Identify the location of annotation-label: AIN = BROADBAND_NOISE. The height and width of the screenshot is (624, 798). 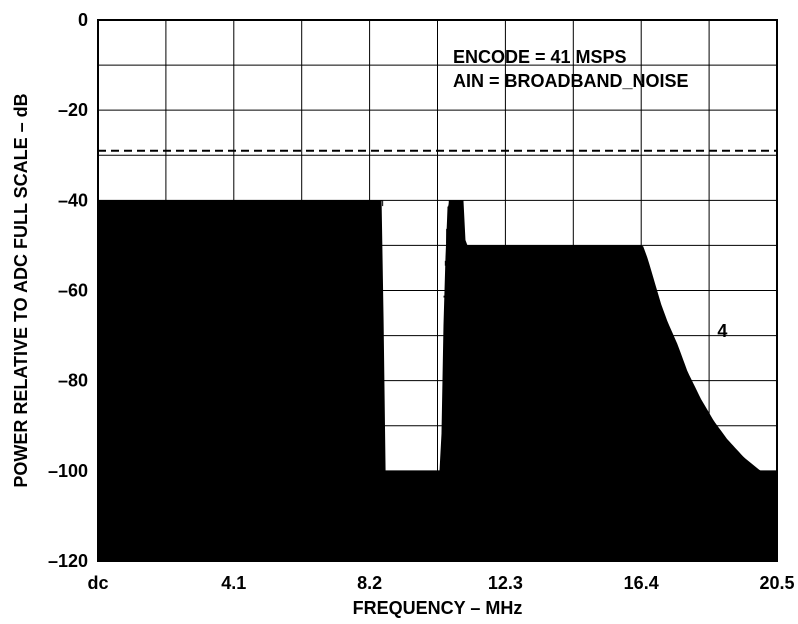
(571, 81).